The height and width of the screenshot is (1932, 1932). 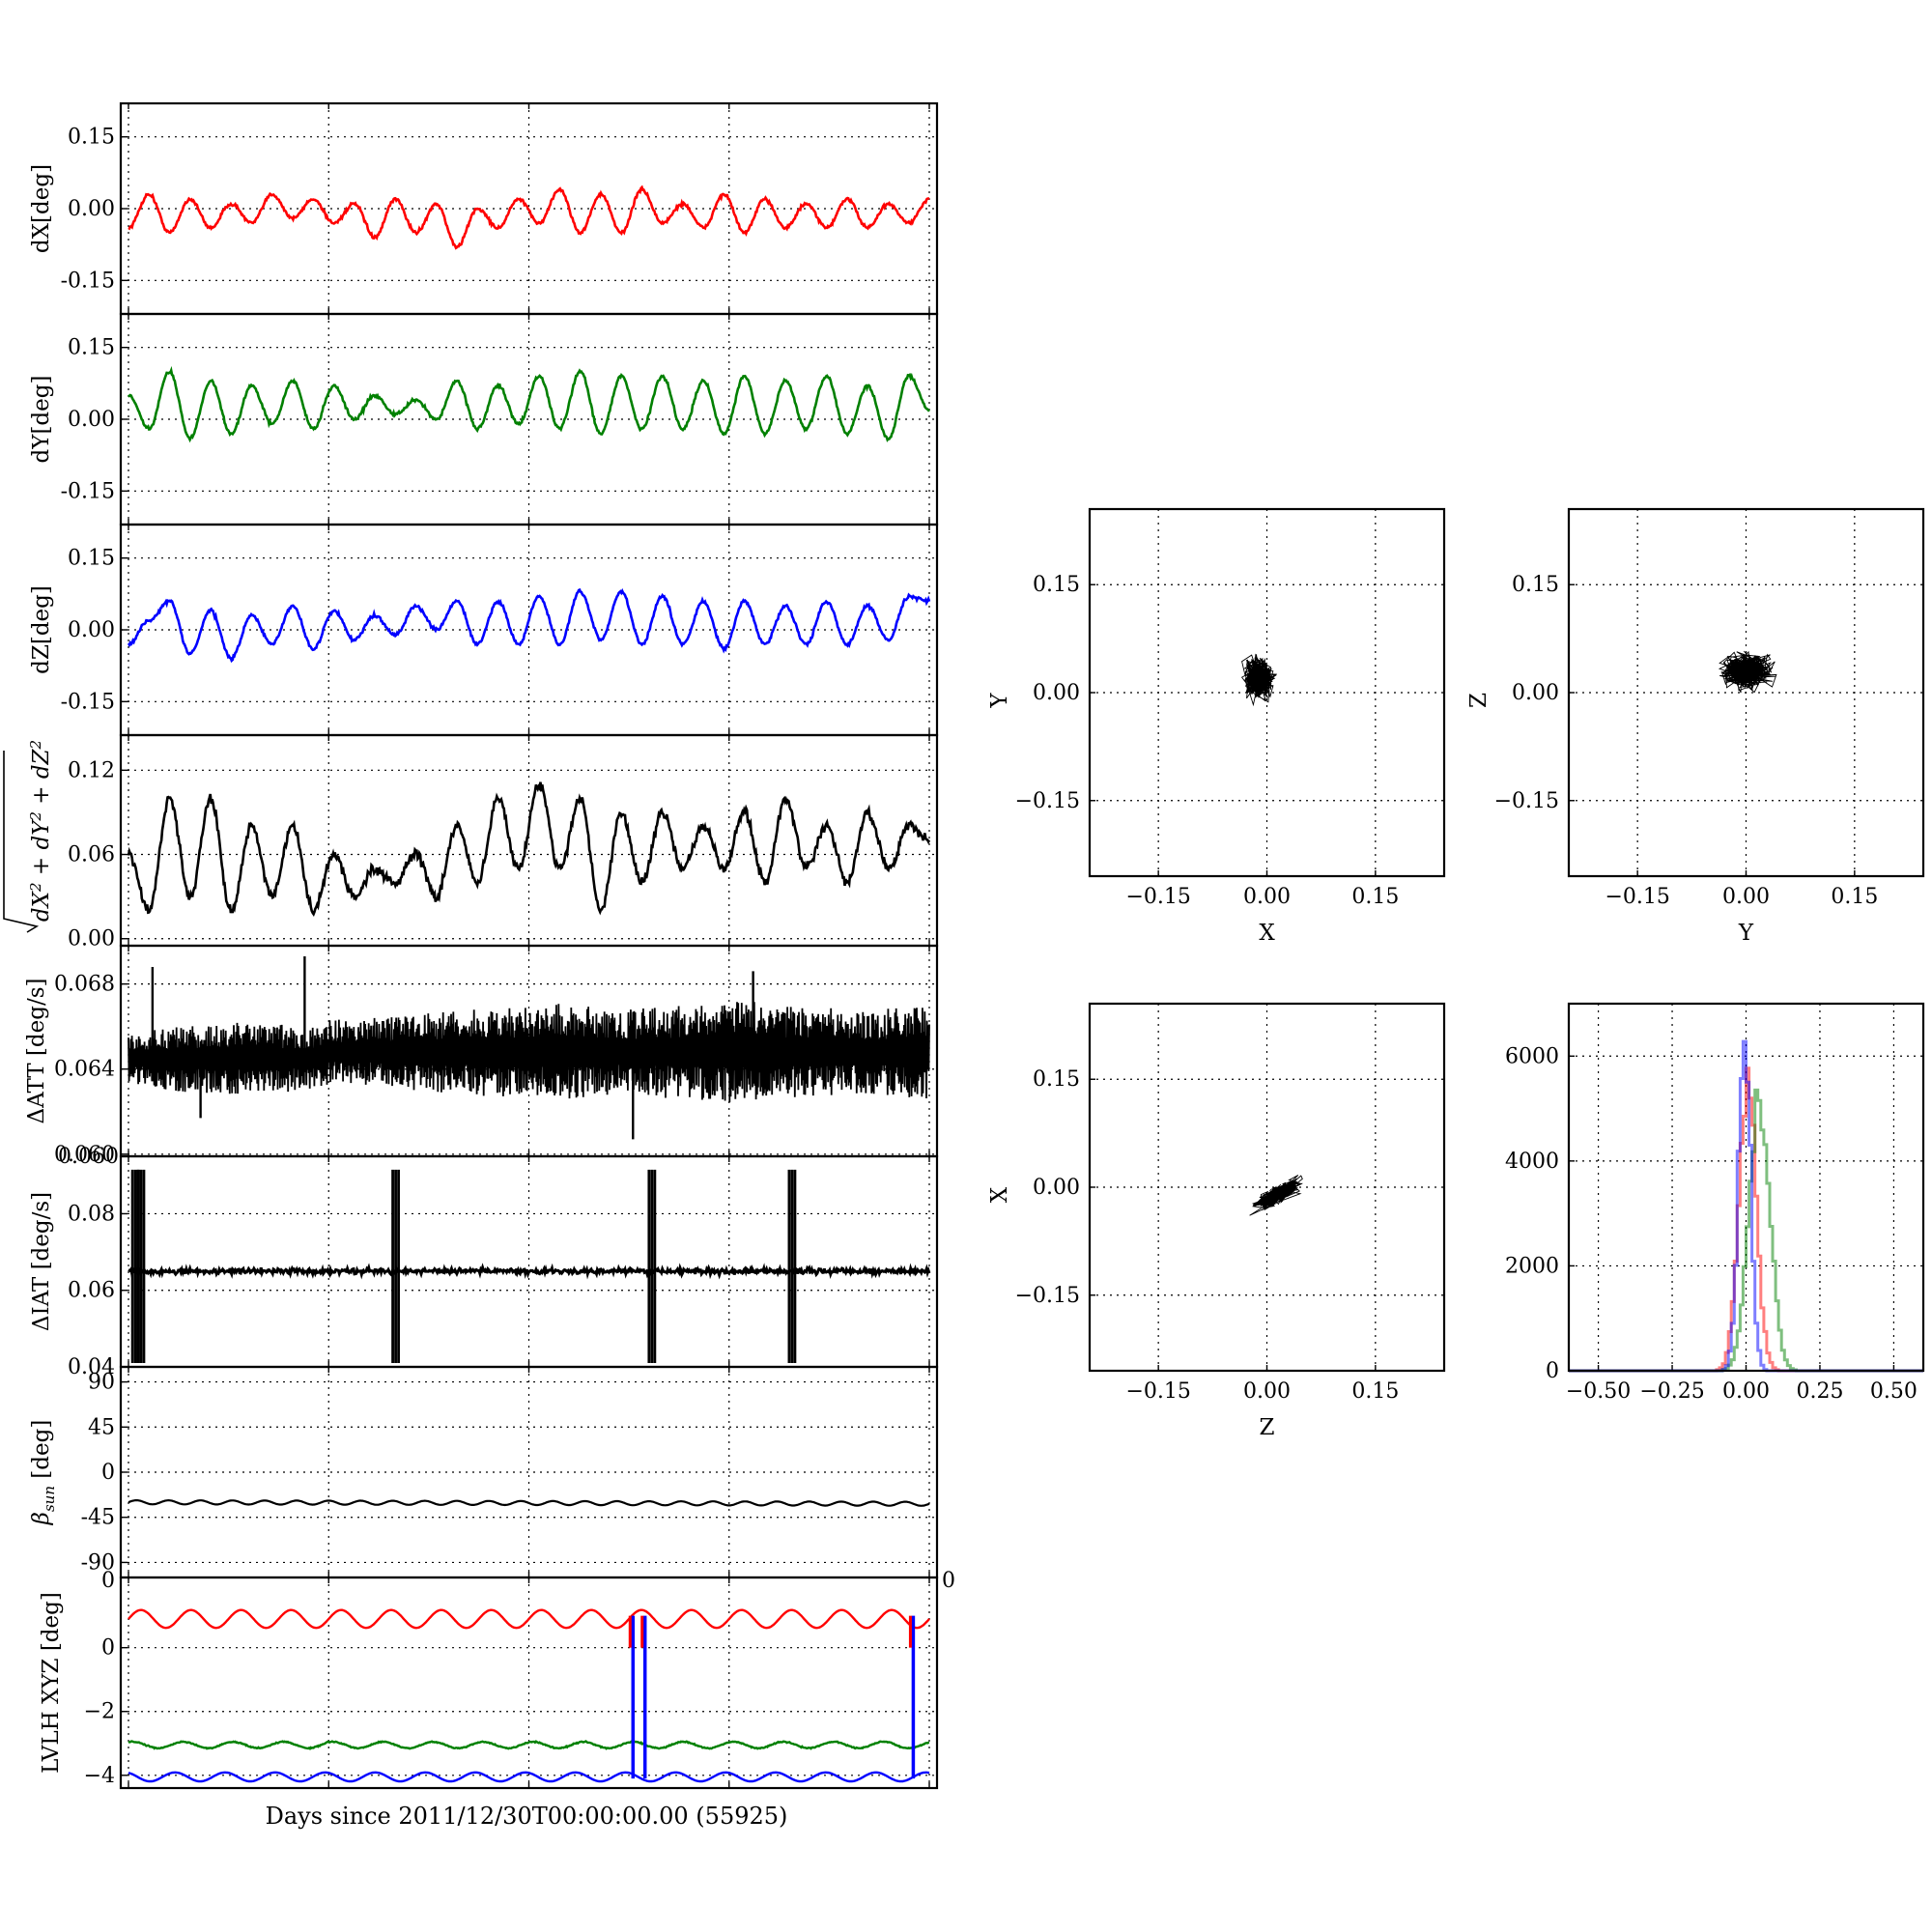 I want to click on timeseries-panel-1: 0.15 0.00 -0.15 dX[deg], so click(x=484, y=208).